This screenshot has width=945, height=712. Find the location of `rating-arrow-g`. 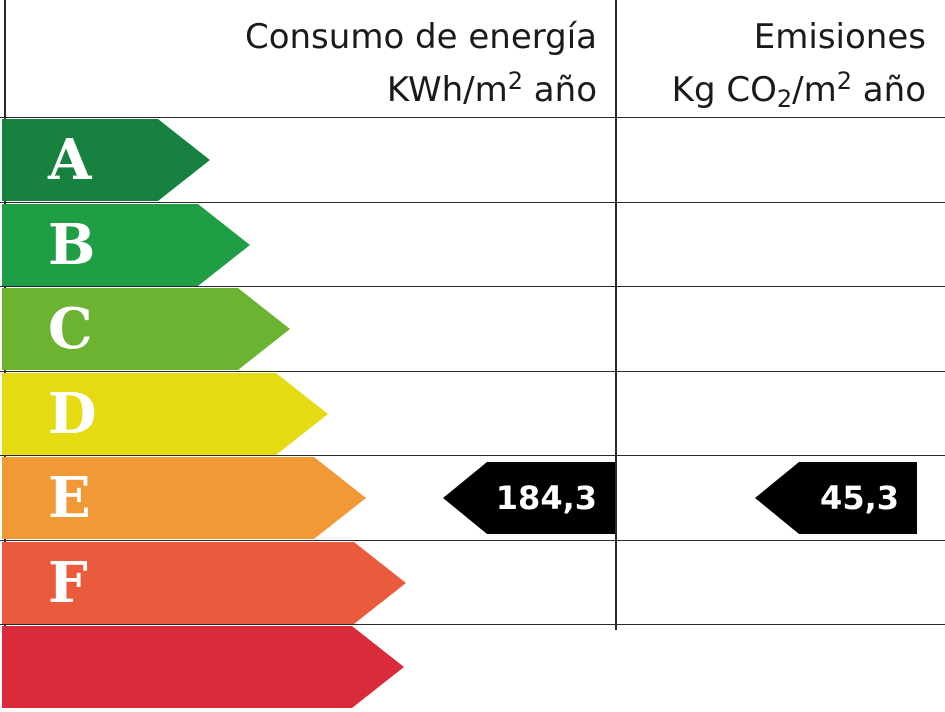

rating-arrow-g is located at coordinates (203, 667).